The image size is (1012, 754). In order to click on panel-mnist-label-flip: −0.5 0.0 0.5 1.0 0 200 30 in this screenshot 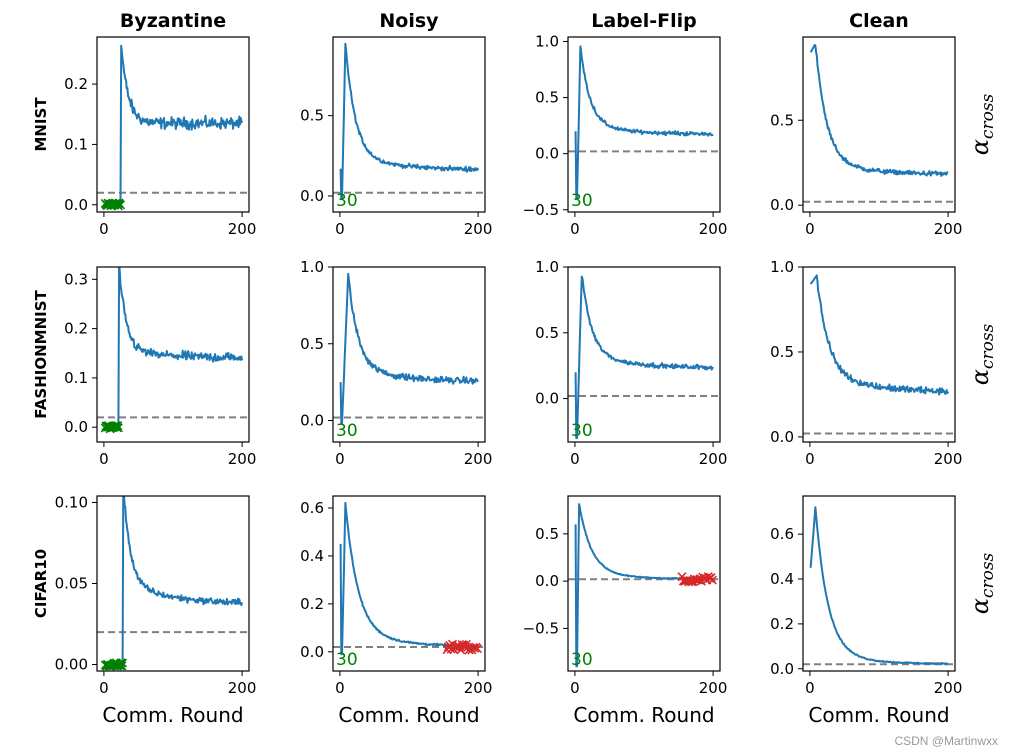, I will do `click(625, 135)`.